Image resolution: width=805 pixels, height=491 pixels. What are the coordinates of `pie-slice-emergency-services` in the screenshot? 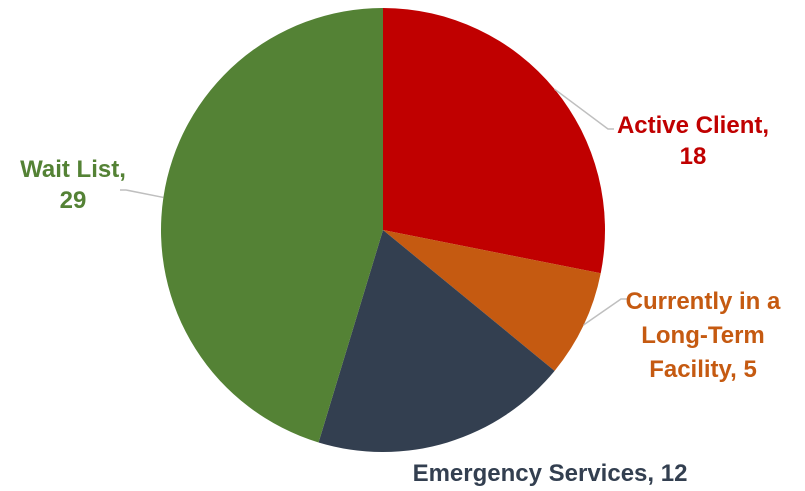 It's located at (436, 341).